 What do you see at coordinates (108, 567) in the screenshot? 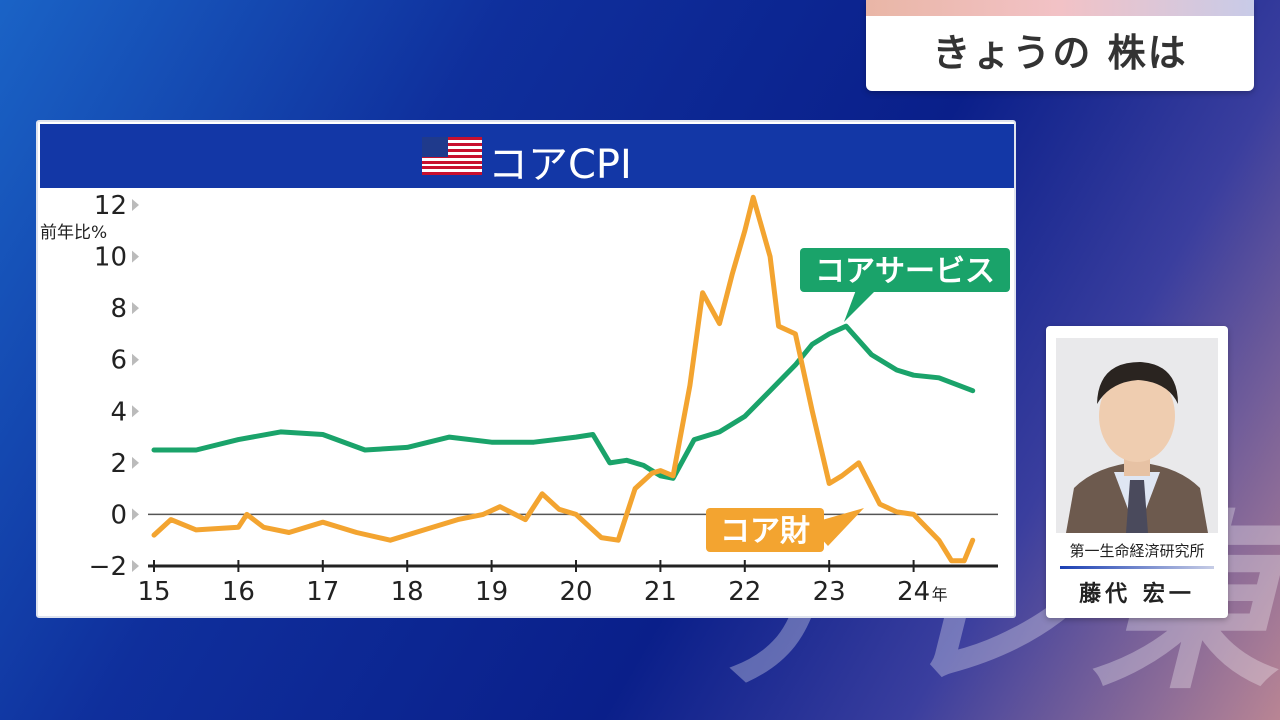
I see `y-tick-label: −2` at bounding box center [108, 567].